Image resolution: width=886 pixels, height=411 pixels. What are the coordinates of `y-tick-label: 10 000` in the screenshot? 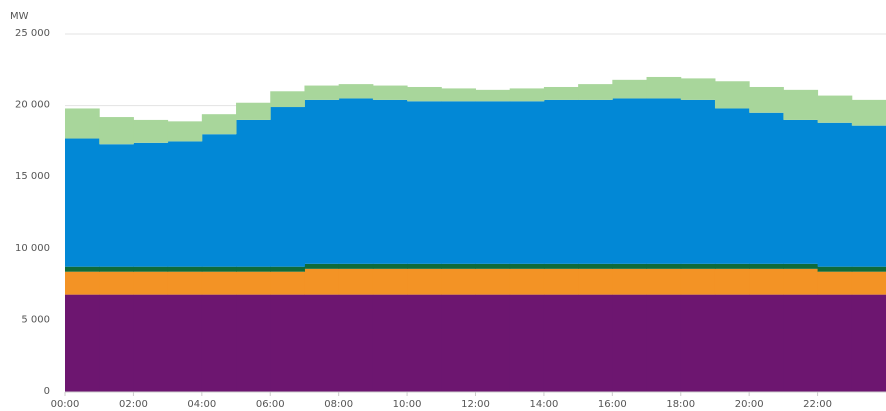 It's located at (32, 248).